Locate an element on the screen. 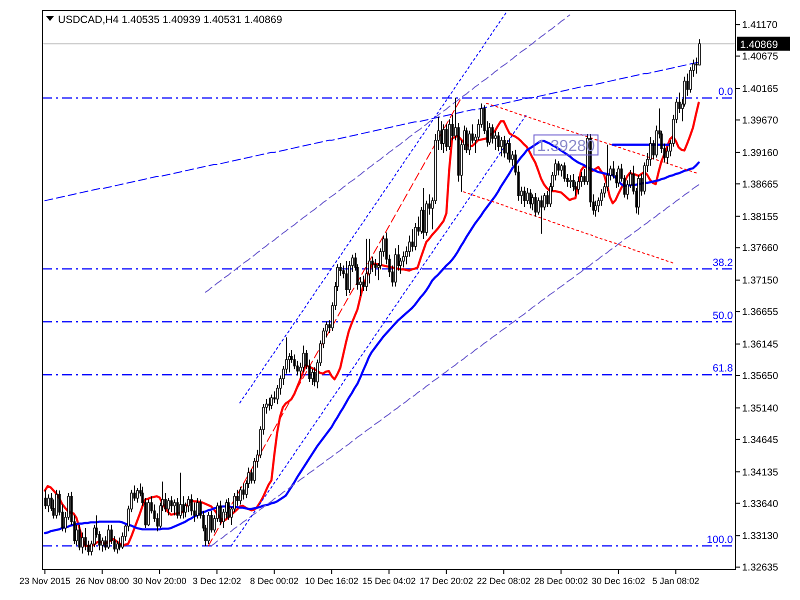 The height and width of the screenshot is (600, 800). x-tick-label: 22 Dec 08:02 is located at coordinates (503, 581).